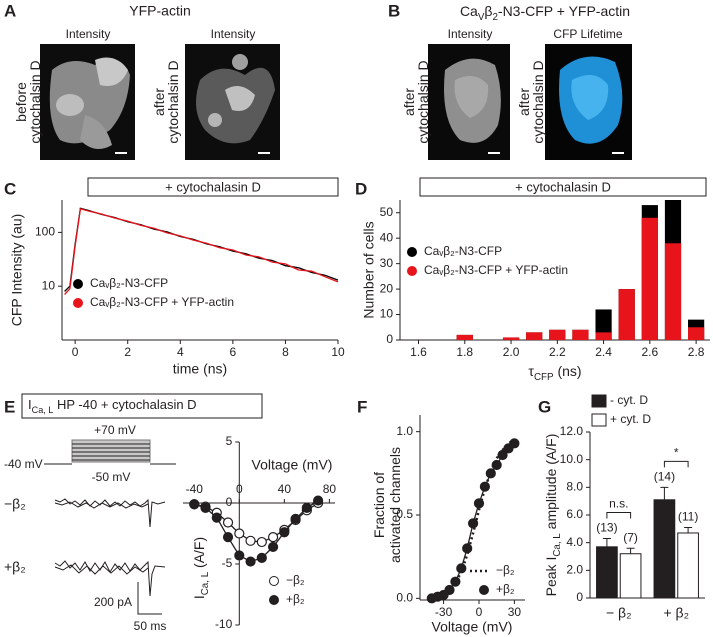 This screenshot has width=713, height=637. I want to click on panel-header: ICa, L HP -40 + cytochalasin D, so click(112, 406).